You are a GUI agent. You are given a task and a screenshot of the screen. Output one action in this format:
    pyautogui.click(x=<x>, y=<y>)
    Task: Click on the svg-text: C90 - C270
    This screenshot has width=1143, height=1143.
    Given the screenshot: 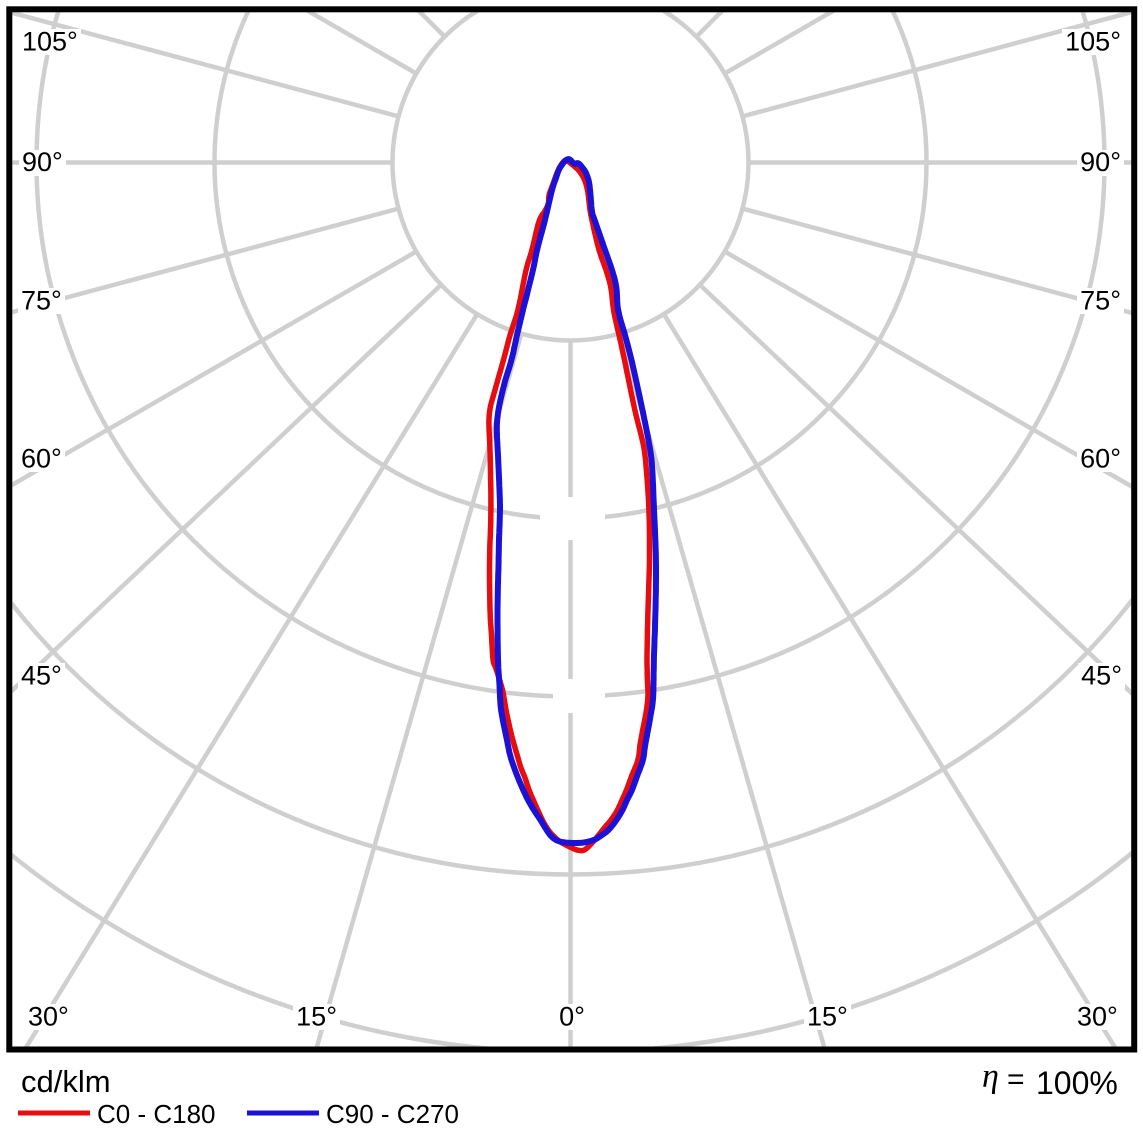 What is the action you would take?
    pyautogui.click(x=392, y=1114)
    